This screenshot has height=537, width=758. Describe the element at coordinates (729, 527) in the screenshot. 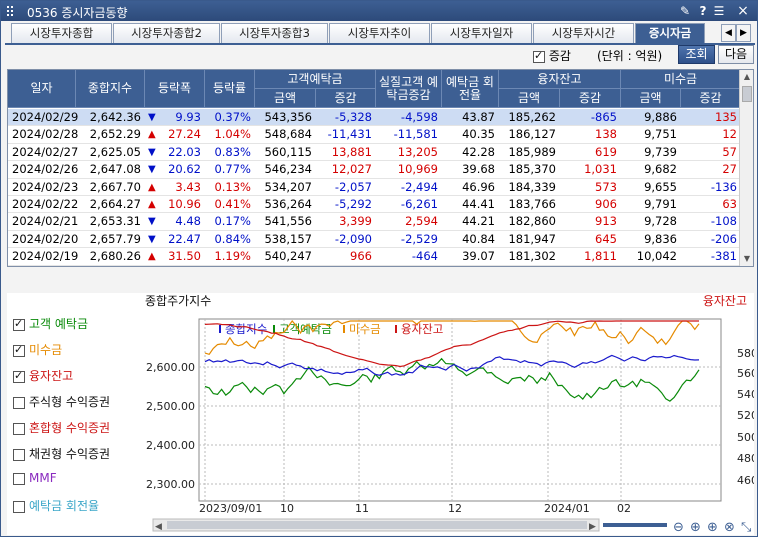

I see `zoom-reset-icon: ⊗` at that location.